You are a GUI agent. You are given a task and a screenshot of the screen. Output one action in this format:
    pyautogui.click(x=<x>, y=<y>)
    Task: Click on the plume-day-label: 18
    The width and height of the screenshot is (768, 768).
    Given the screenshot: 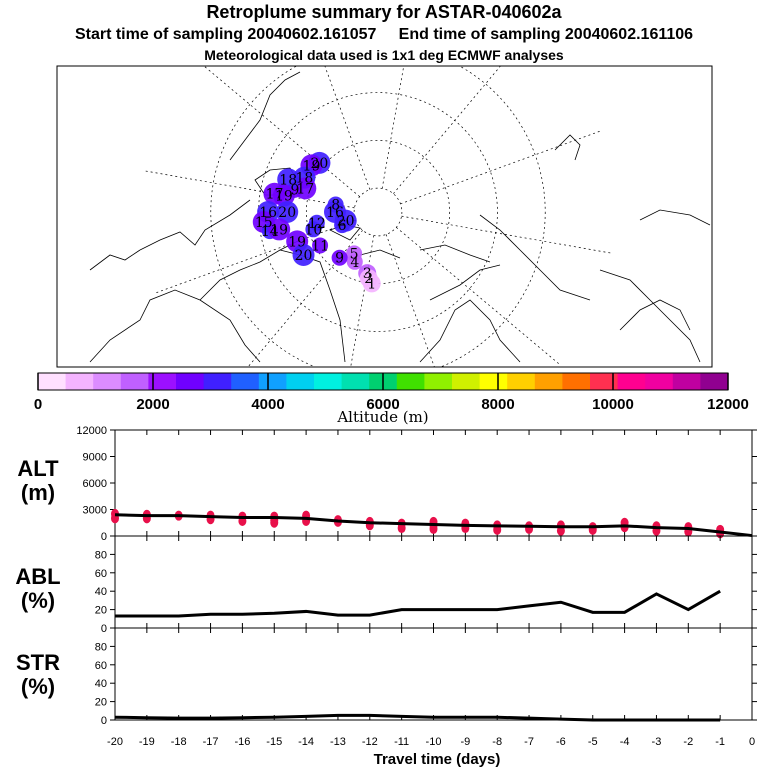 What is the action you would take?
    pyautogui.click(x=288, y=180)
    